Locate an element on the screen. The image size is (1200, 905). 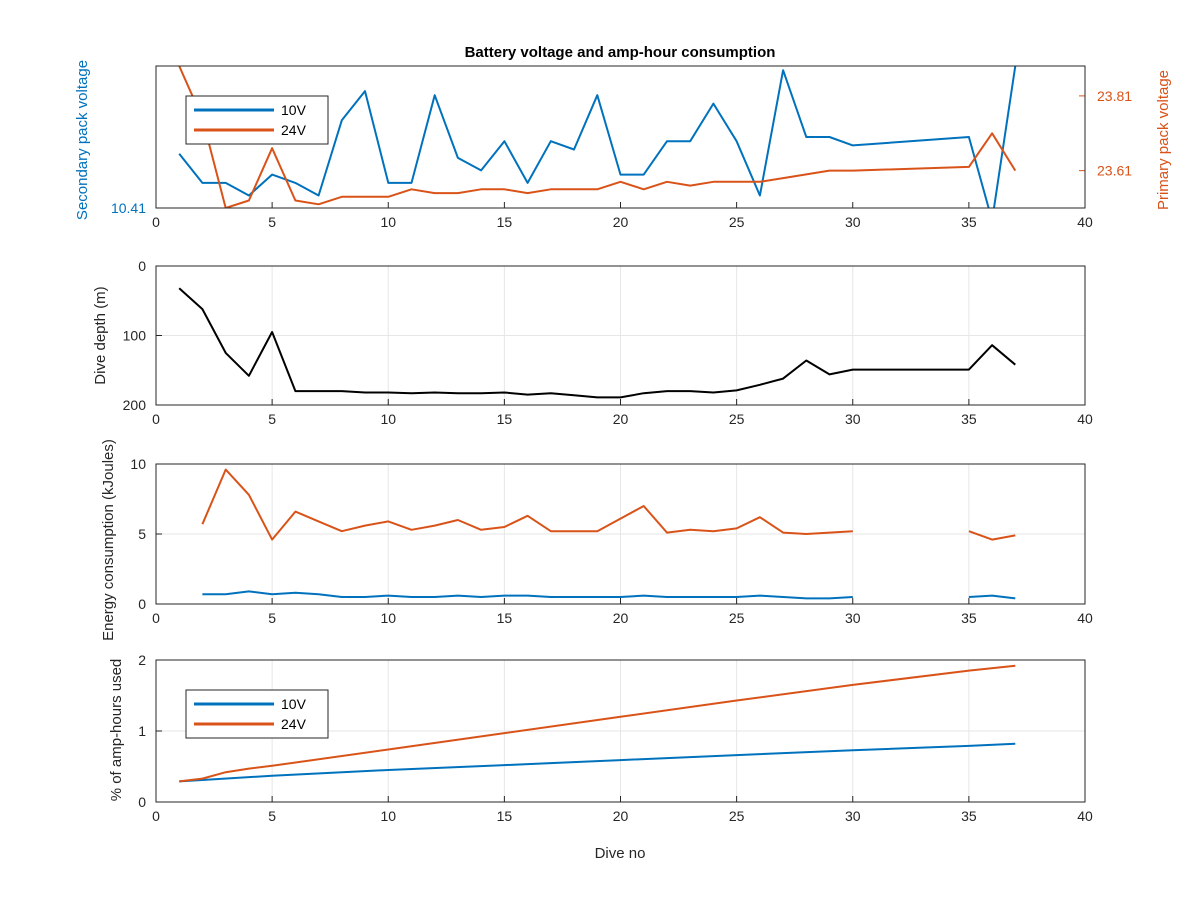
y-tick-label: 100 is located at coordinates (135, 336).